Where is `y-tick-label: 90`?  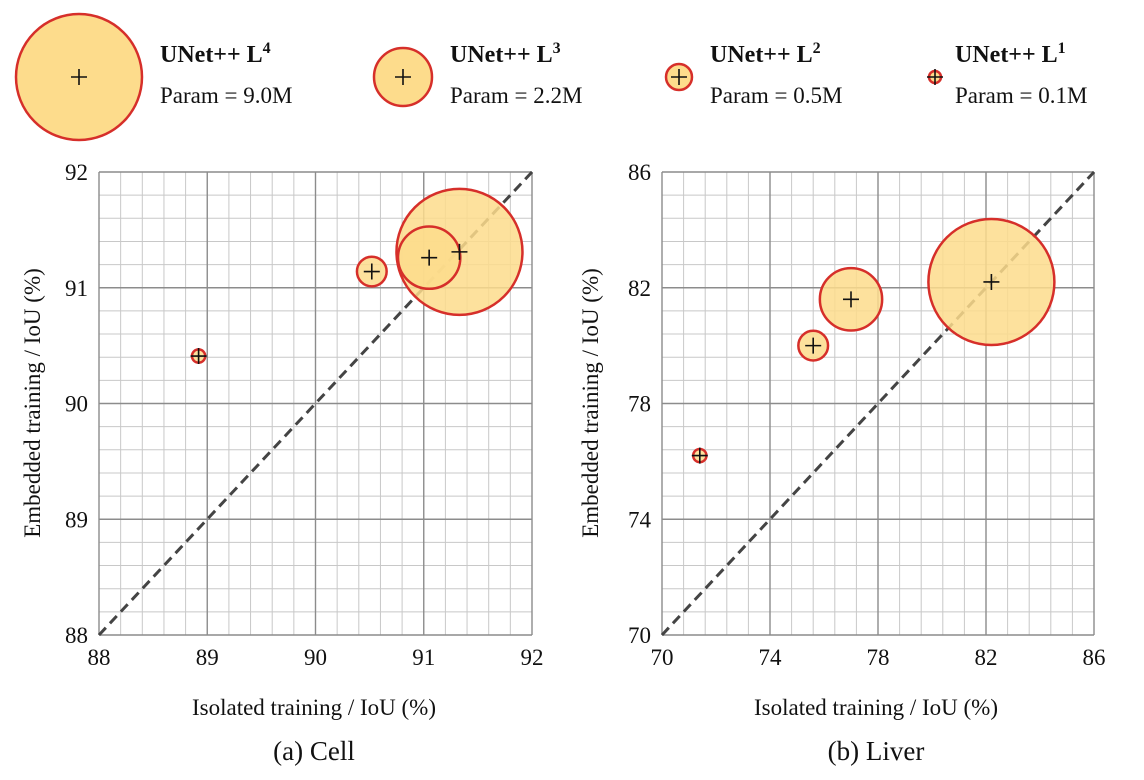
y-tick-label: 90 is located at coordinates (76, 404).